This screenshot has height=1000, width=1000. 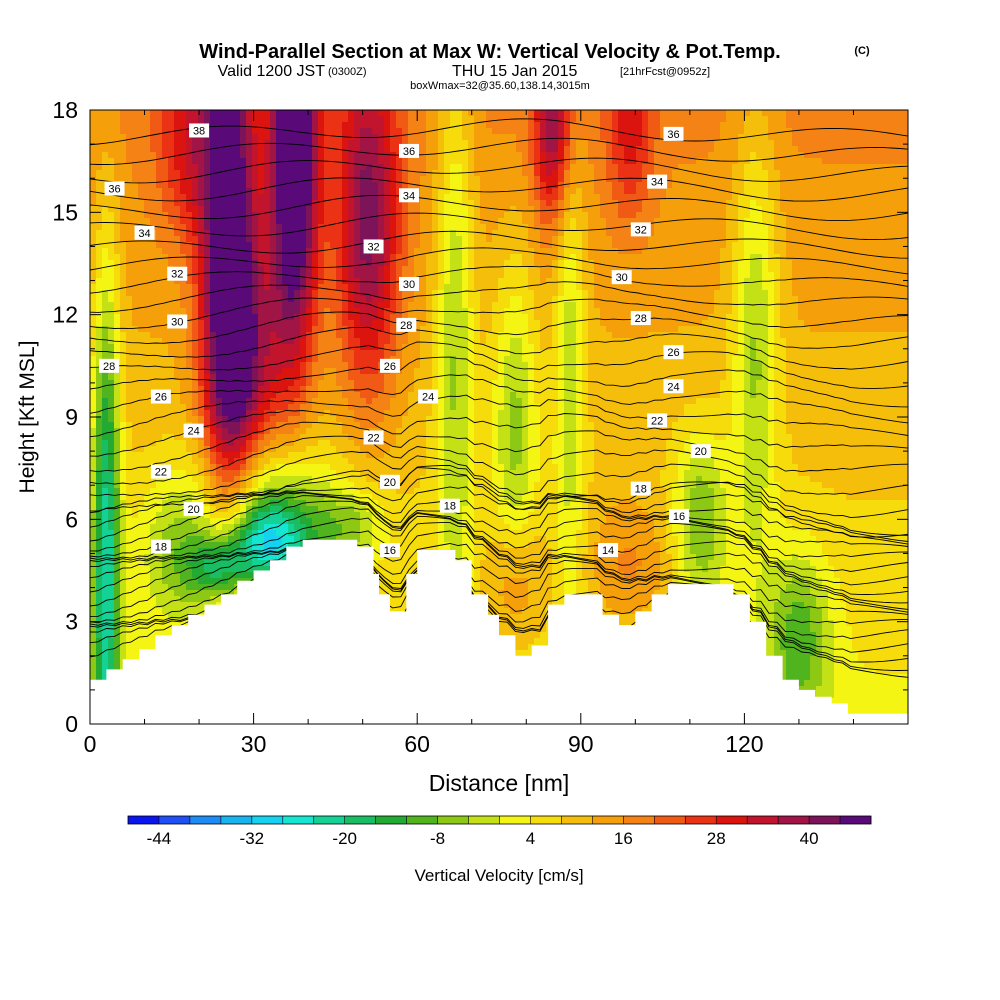 What do you see at coordinates (862, 51) in the screenshot?
I see `copyright-mark: (C)` at bounding box center [862, 51].